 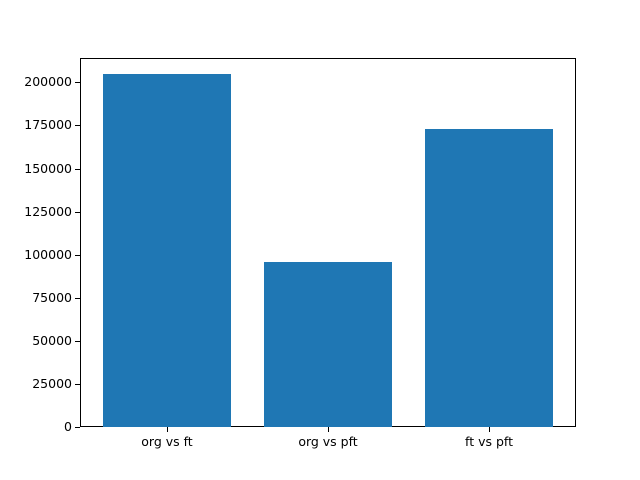 What do you see at coordinates (52, 297) in the screenshot?
I see `y-tick-label: 75000` at bounding box center [52, 297].